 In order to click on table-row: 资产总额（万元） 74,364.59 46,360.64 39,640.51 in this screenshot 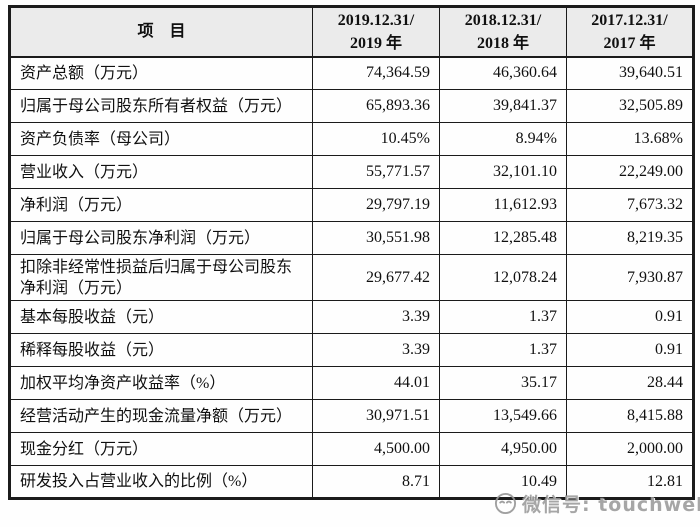, I will do `click(351, 73)`.